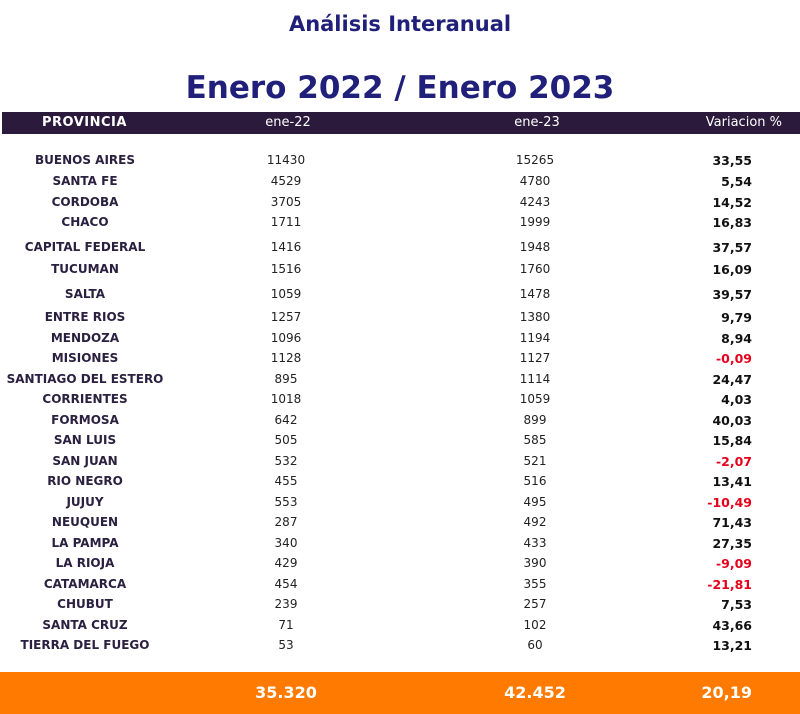  I want to click on value-ene22: 505, so click(286, 440).